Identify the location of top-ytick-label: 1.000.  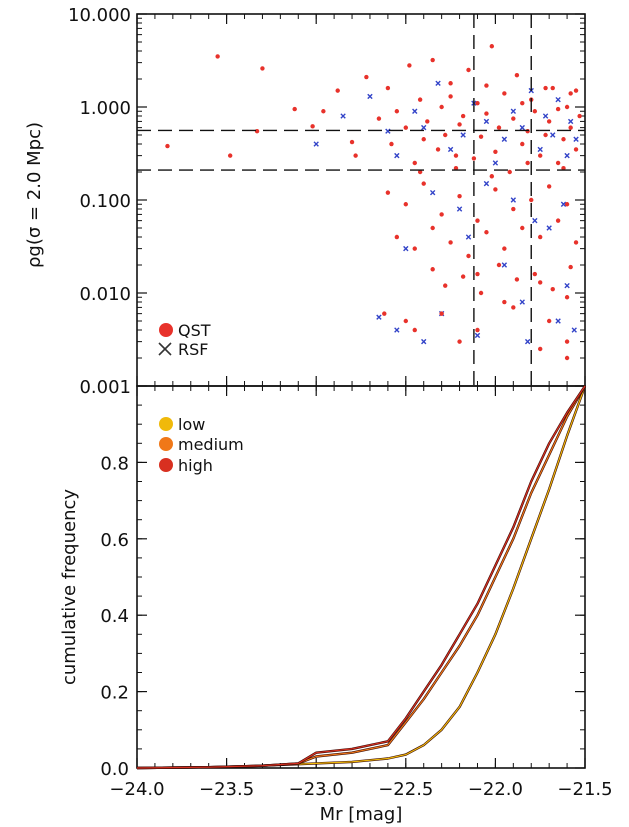
(105, 108).